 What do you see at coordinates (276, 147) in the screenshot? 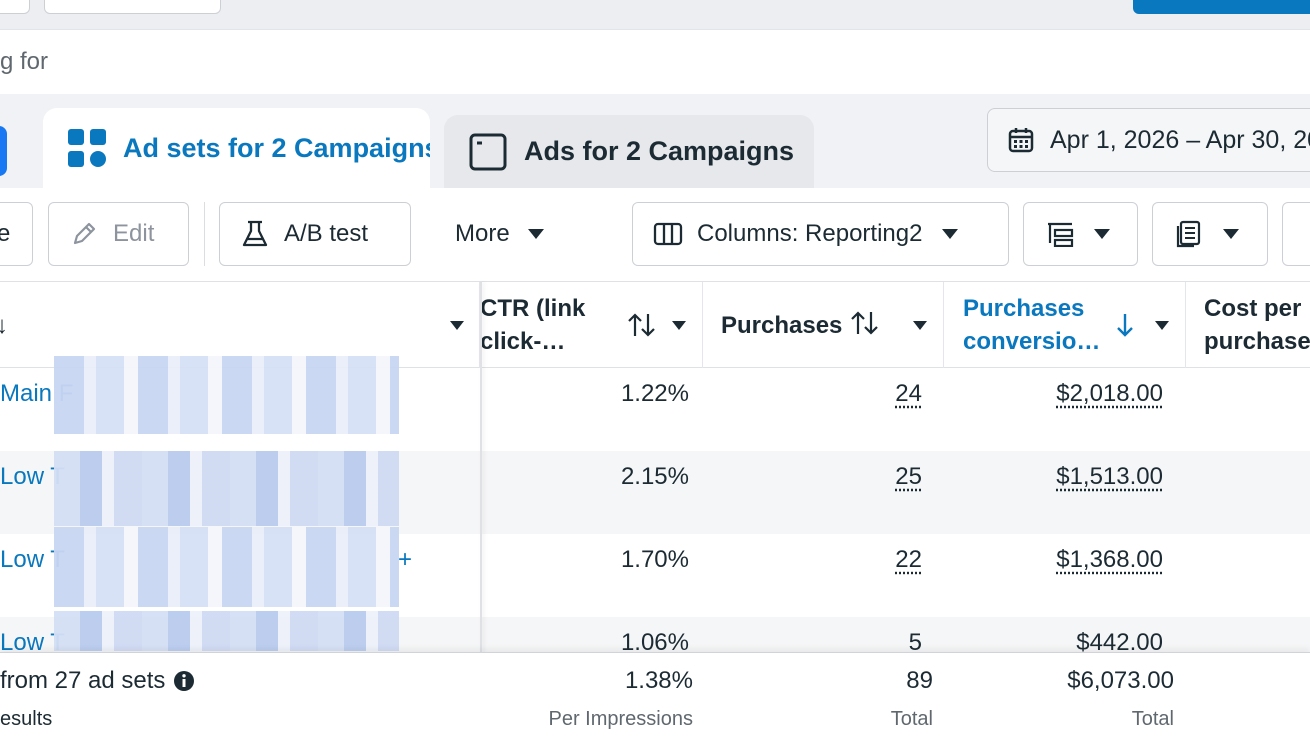
I see `tab-ad-sets-label: Ad sets for 2 Campaigns` at bounding box center [276, 147].